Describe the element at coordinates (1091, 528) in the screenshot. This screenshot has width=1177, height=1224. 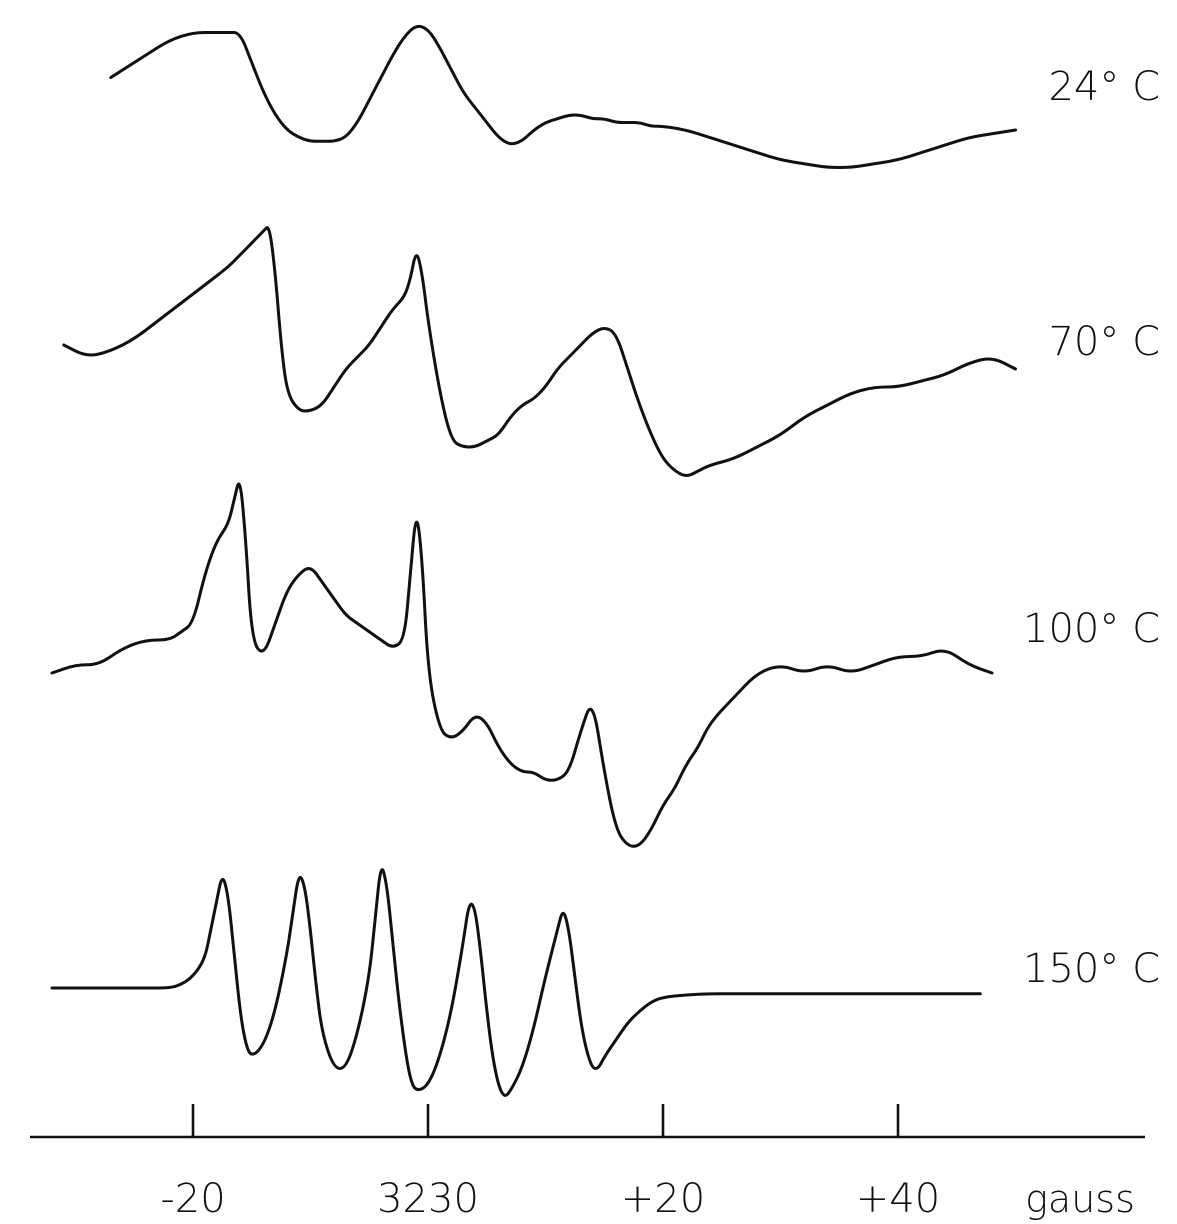
I see `series-labels: 24° C 70° C 100° C 150° C` at that location.